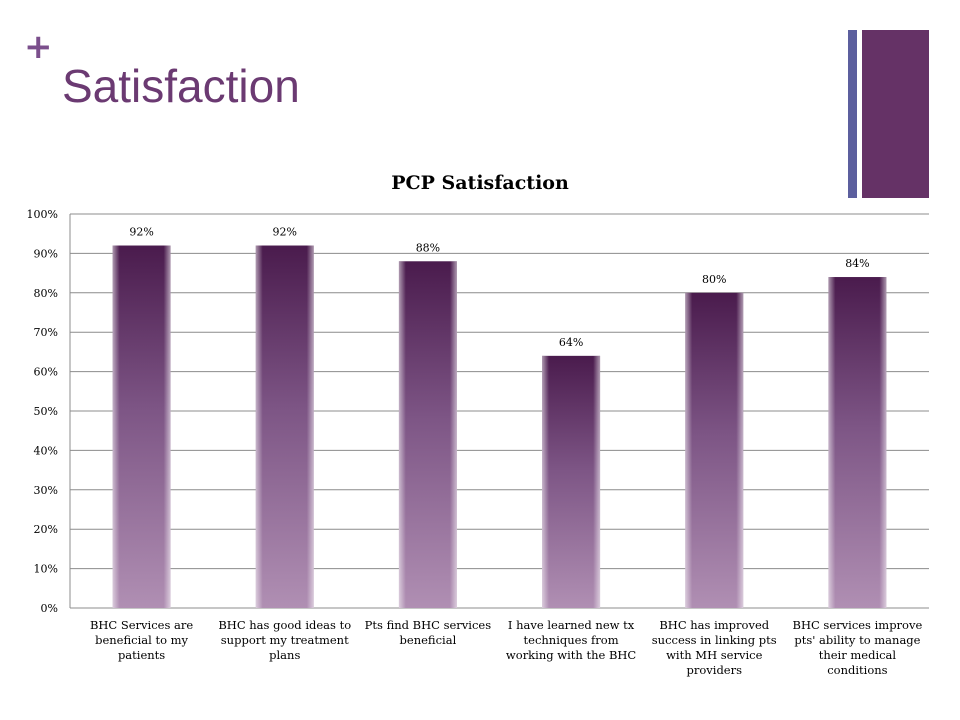 This screenshot has height=720, width=960. I want to click on y-tick-label: 40%, so click(46, 450).